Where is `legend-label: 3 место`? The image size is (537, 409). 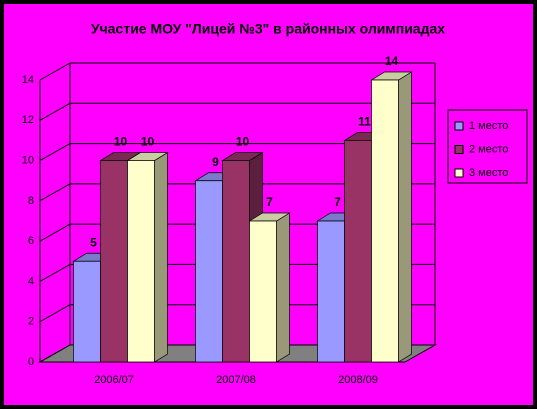 legend-label: 3 место is located at coordinates (488, 173).